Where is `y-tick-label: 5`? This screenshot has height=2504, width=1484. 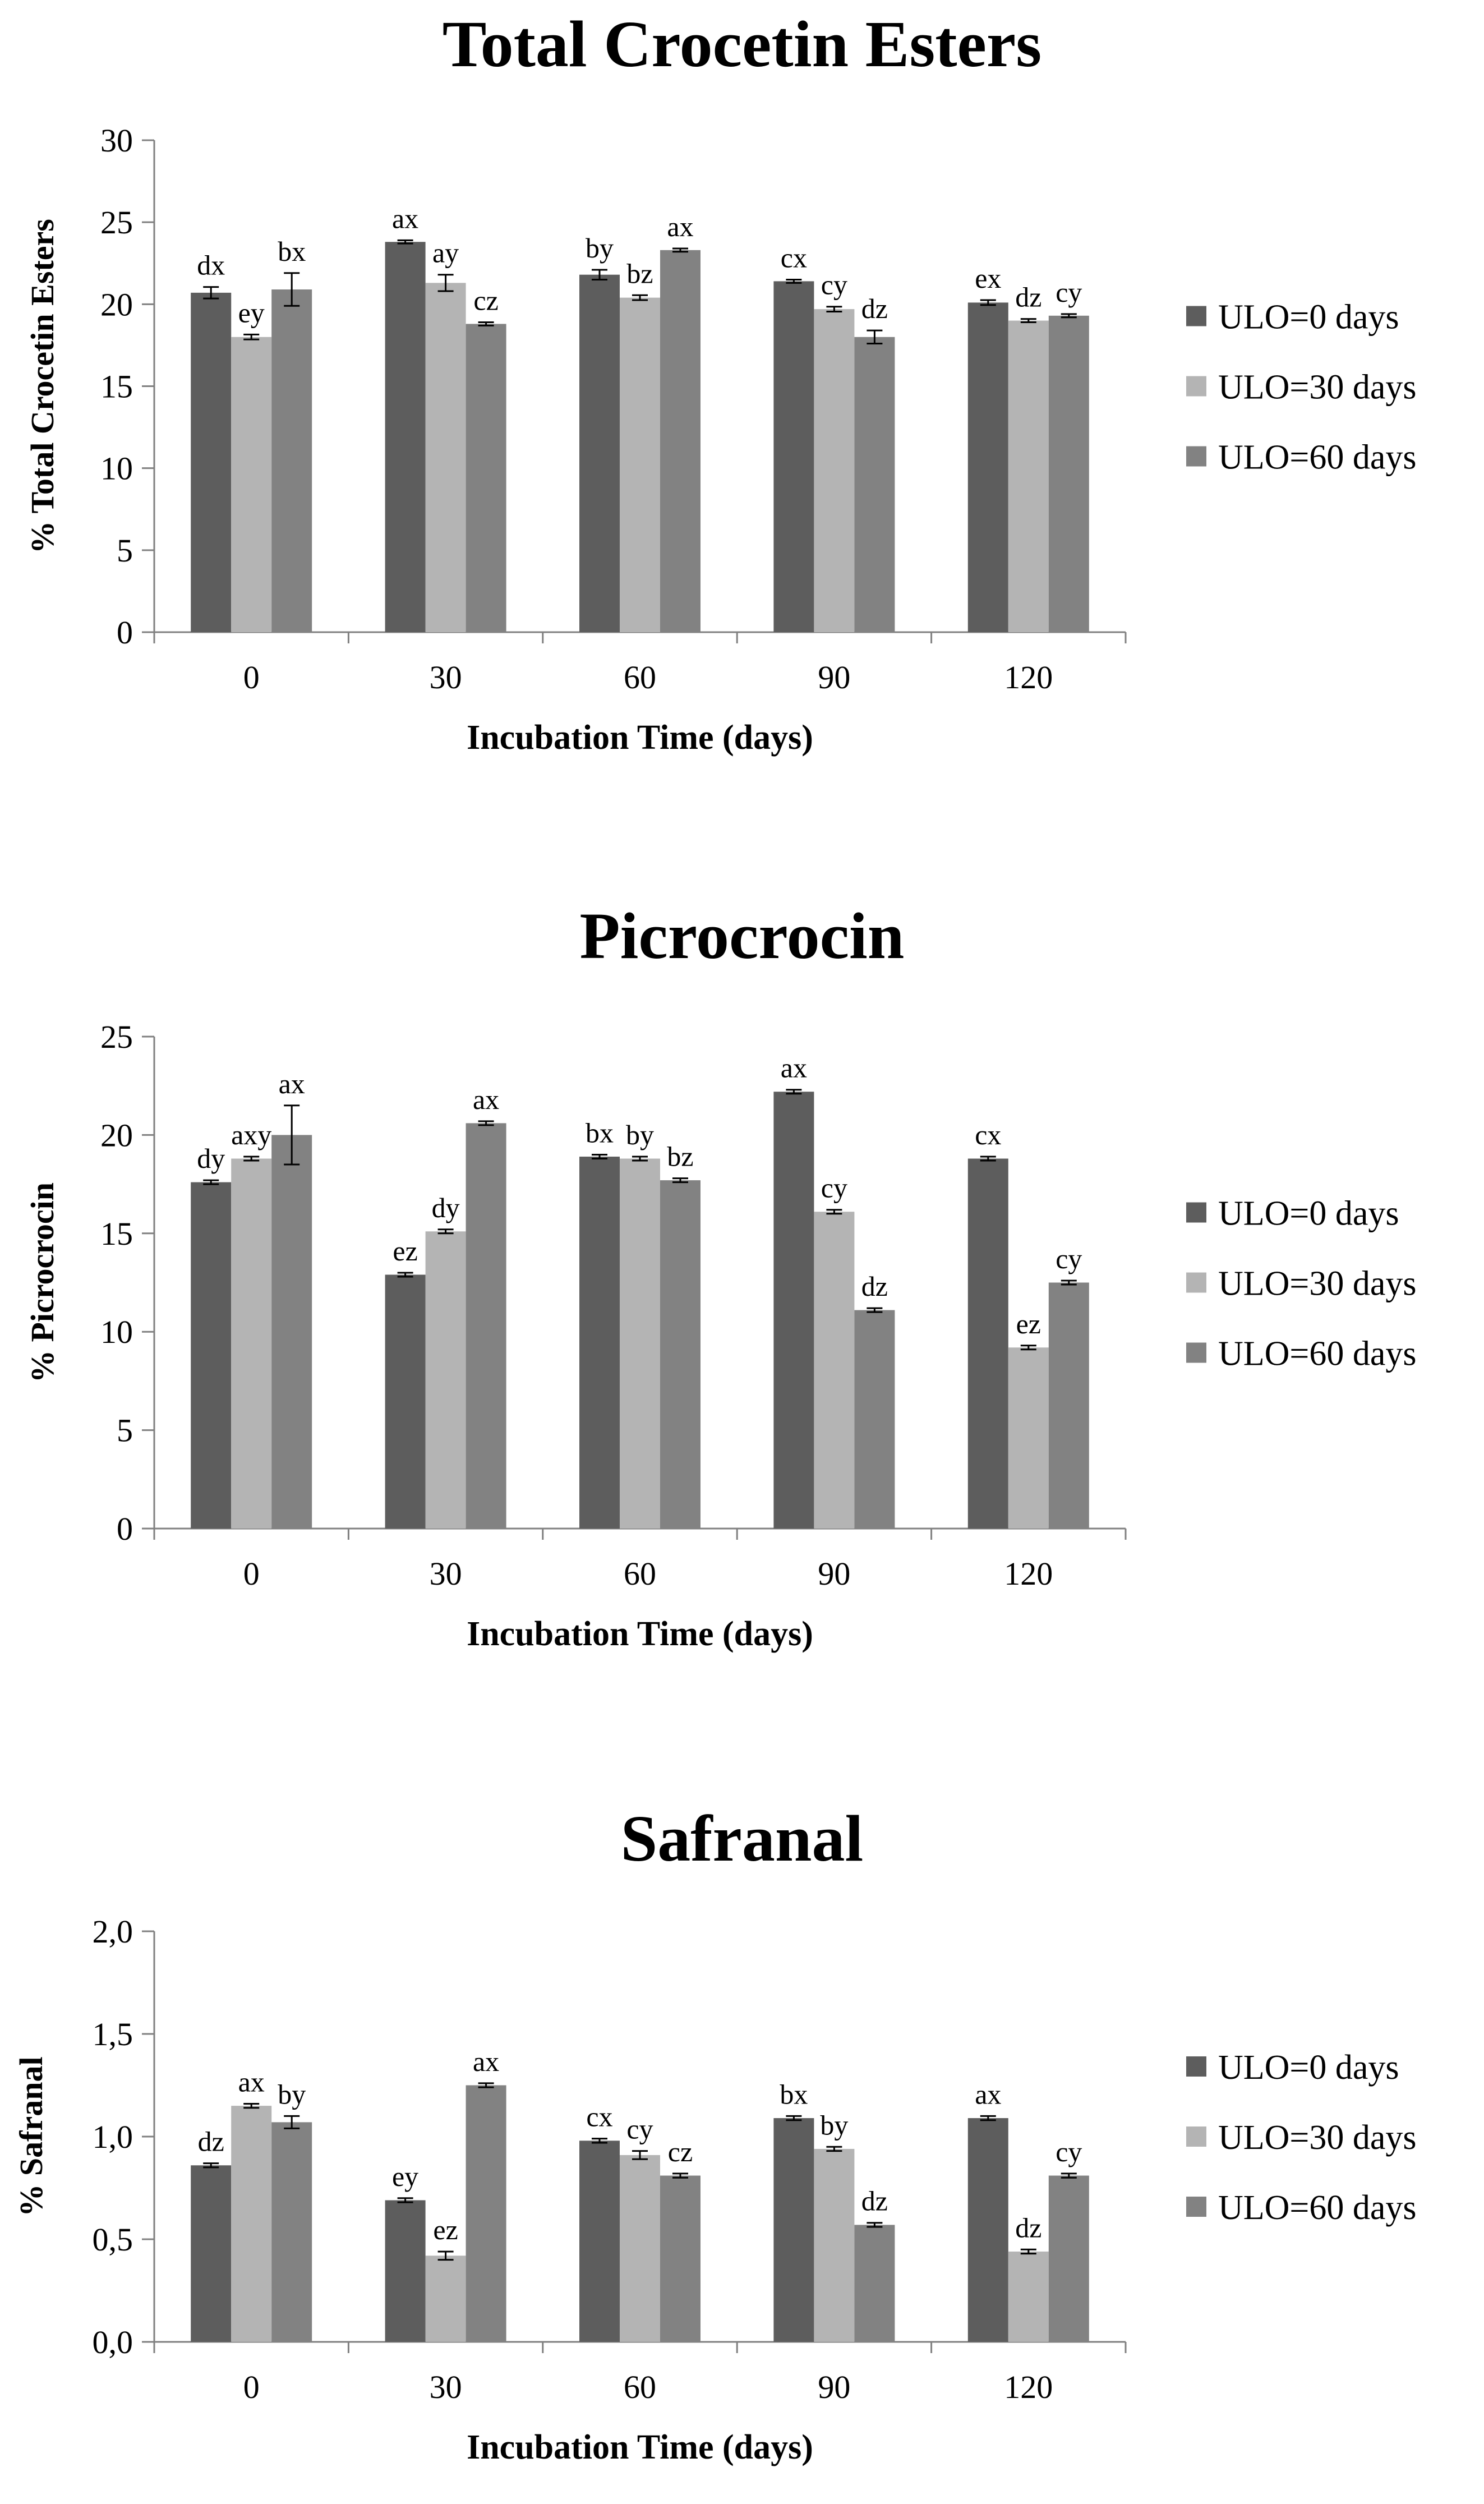
y-tick-label: 5 is located at coordinates (125, 1430).